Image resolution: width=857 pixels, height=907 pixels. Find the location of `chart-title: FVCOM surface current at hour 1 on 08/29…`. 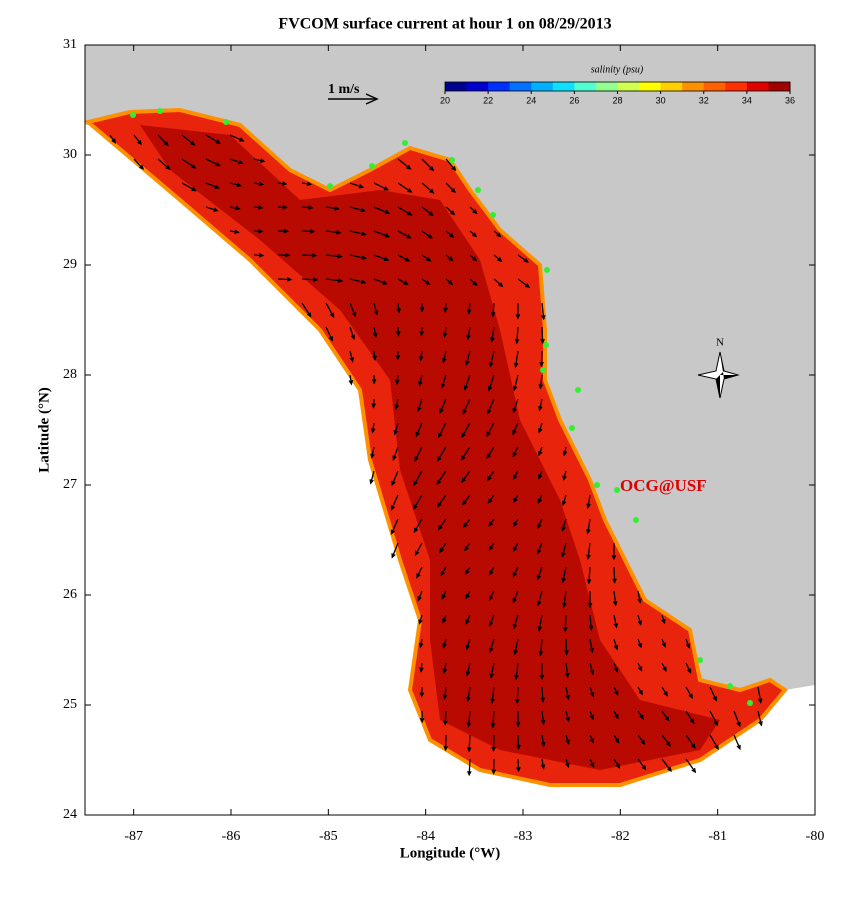

chart-title: FVCOM surface current at hour 1 on 08/29… is located at coordinates (444, 24).